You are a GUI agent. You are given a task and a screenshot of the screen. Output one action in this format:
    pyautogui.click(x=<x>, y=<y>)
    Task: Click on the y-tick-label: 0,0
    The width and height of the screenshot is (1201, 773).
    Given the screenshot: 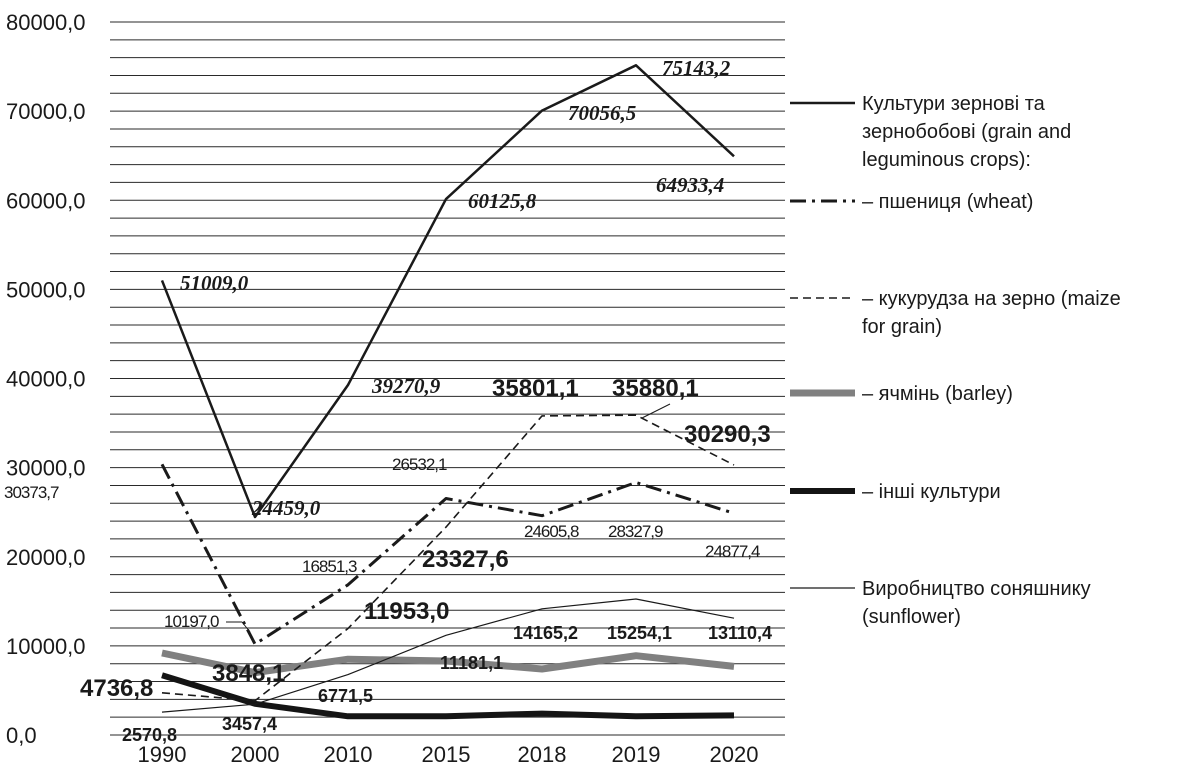 What is the action you would take?
    pyautogui.click(x=21, y=735)
    